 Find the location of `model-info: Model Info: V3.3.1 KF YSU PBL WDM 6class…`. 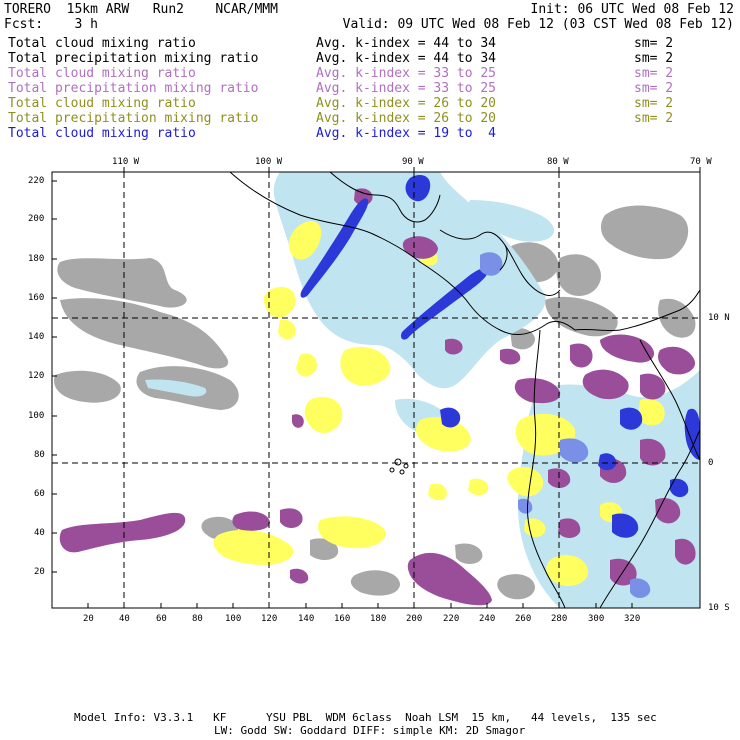

model-info: Model Info: V3.3.1 KF YSU PBL WDM 6class… is located at coordinates (365, 717).